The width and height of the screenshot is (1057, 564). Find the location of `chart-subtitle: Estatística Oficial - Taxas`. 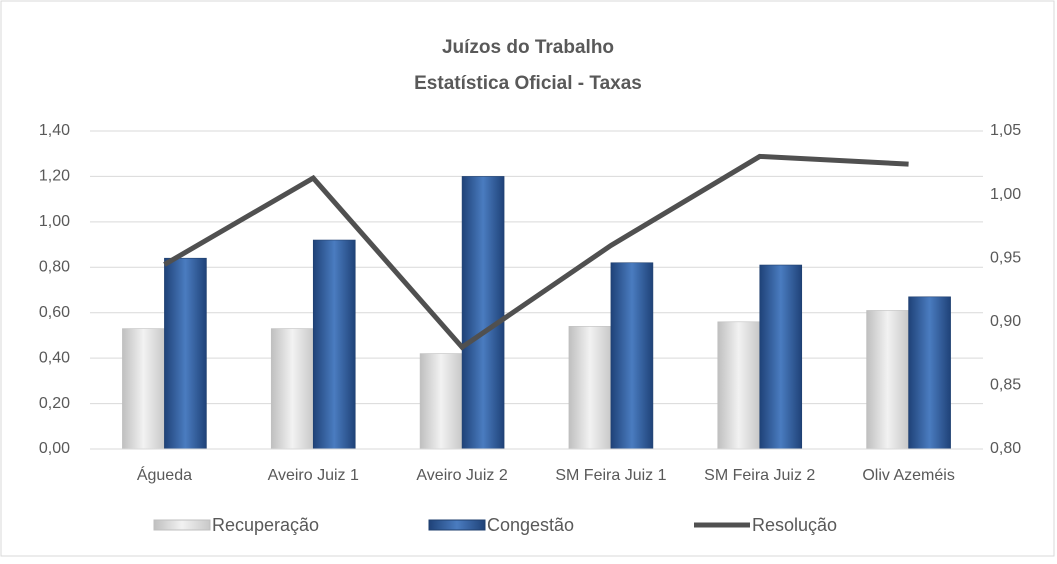

chart-subtitle: Estatística Oficial - Taxas is located at coordinates (528, 83).